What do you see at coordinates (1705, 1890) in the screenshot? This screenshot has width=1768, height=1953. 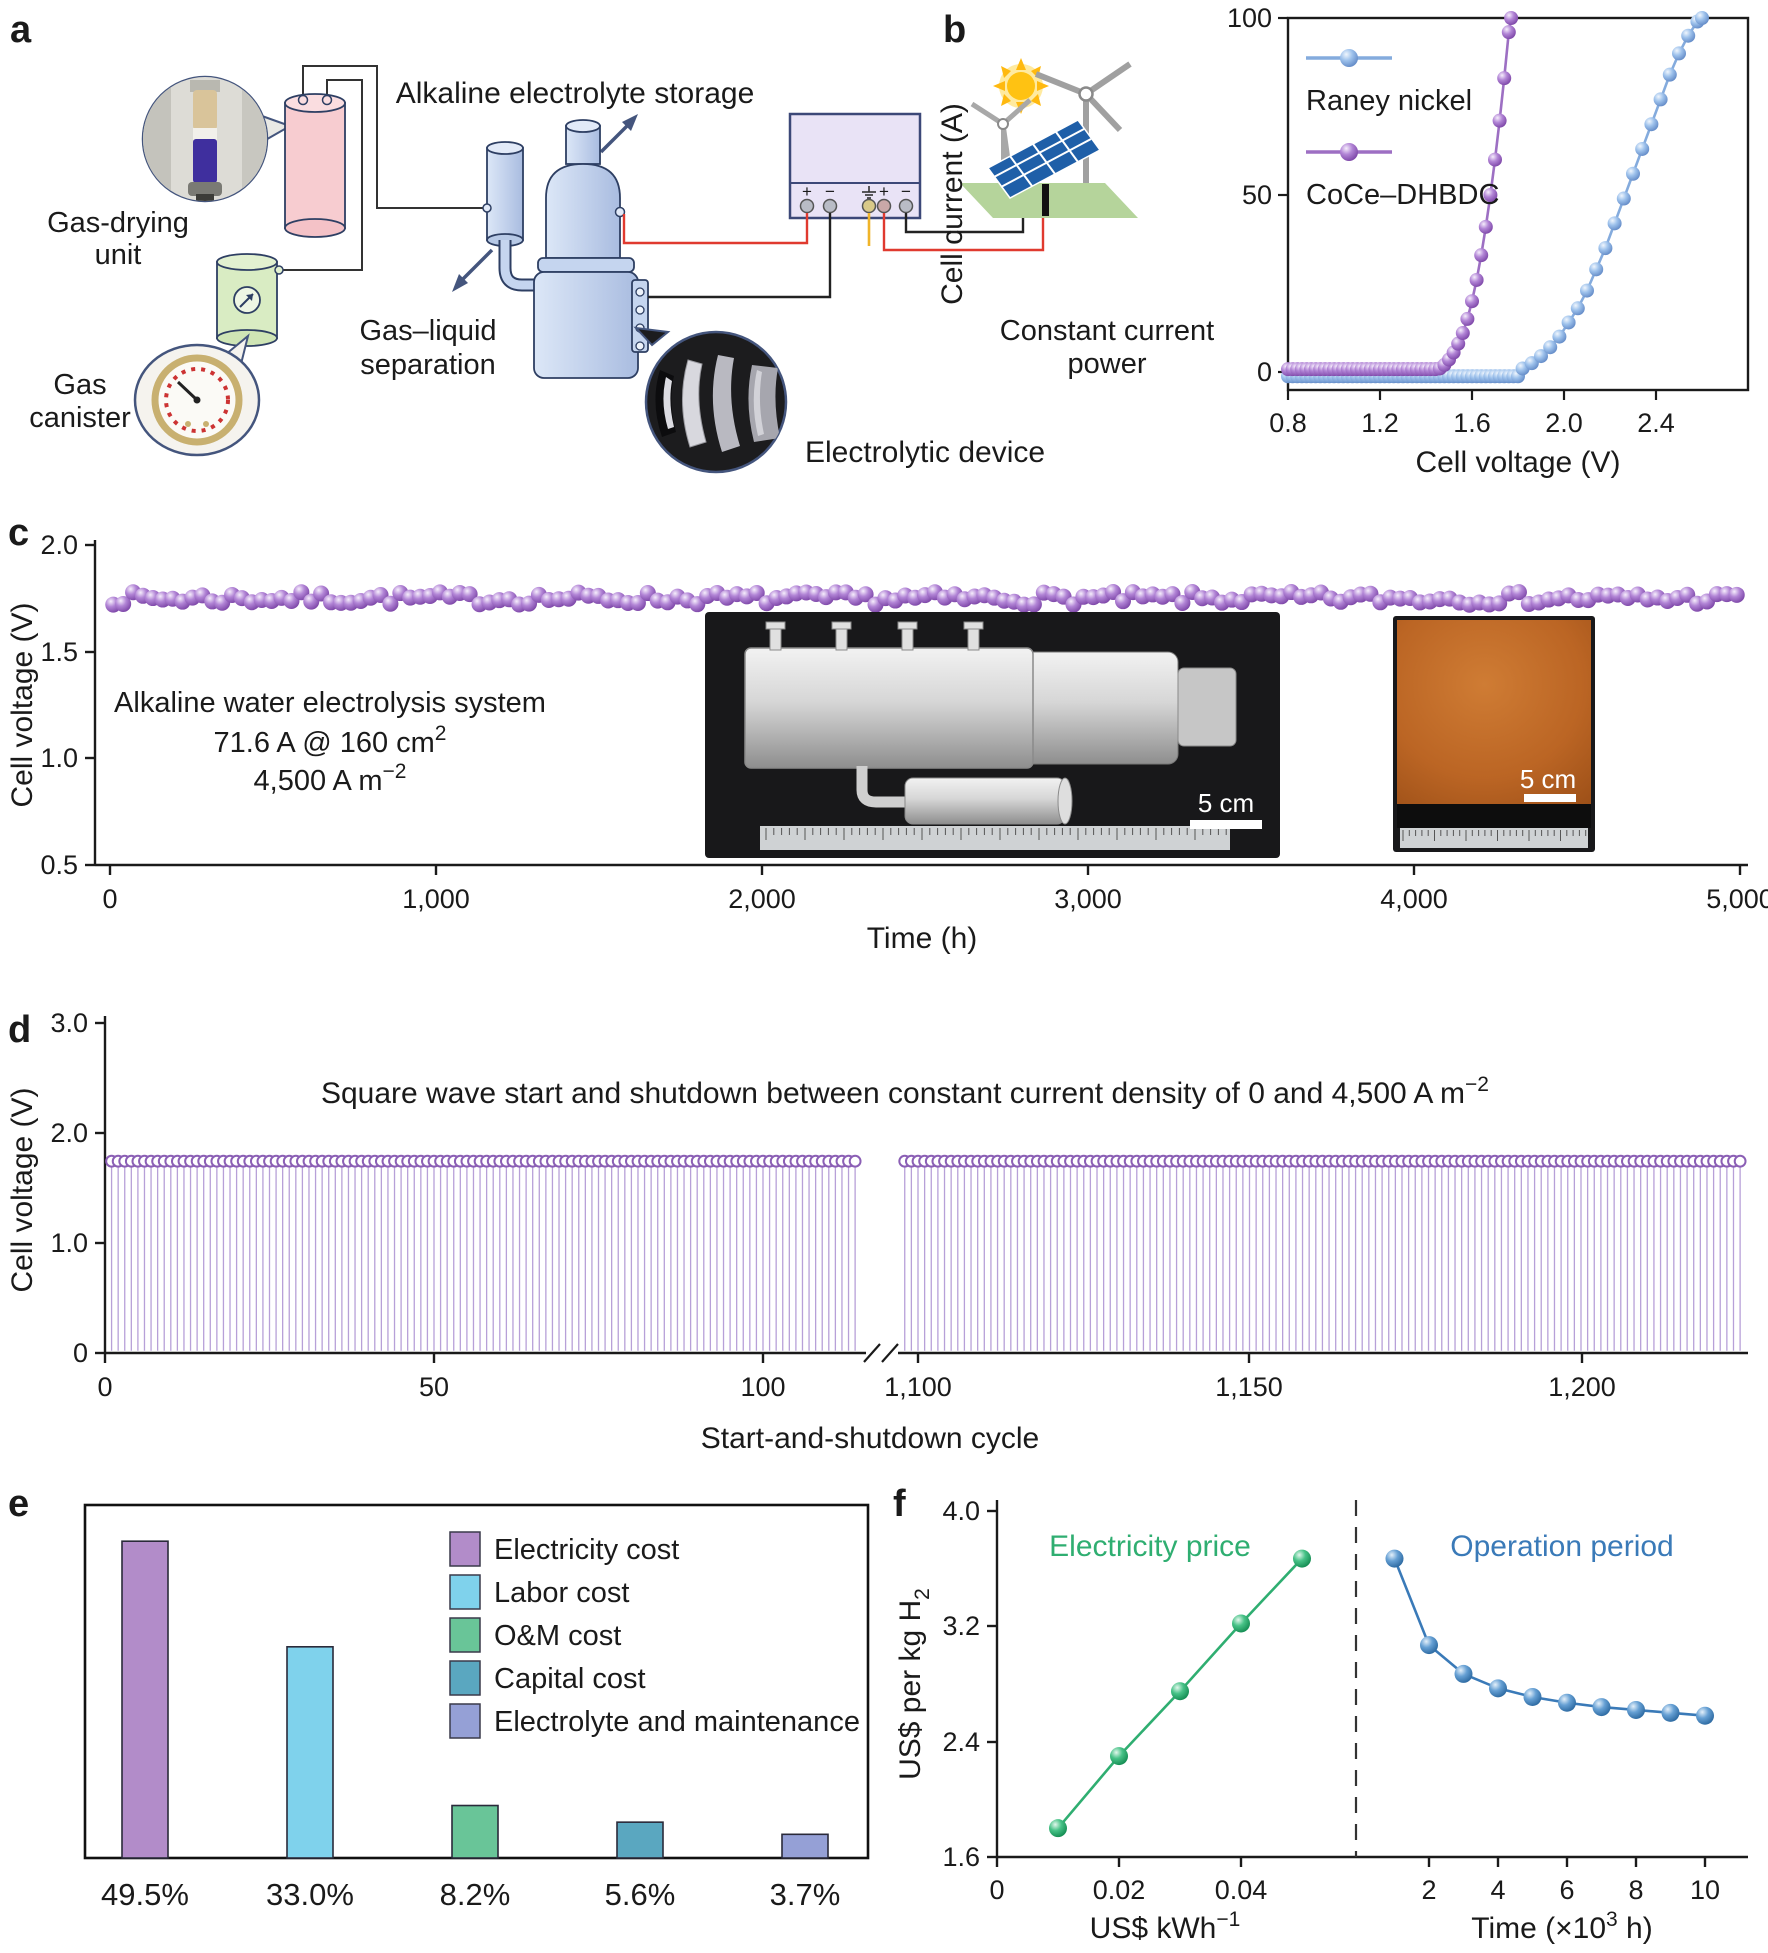 I see `f-xtick: 10` at bounding box center [1705, 1890].